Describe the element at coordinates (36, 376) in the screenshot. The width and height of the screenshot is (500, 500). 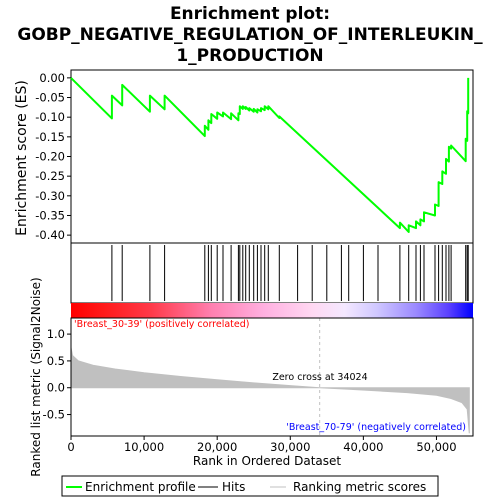
I see `metric-y-axis-label: Ranked list metric (Signal2Noise)` at that location.